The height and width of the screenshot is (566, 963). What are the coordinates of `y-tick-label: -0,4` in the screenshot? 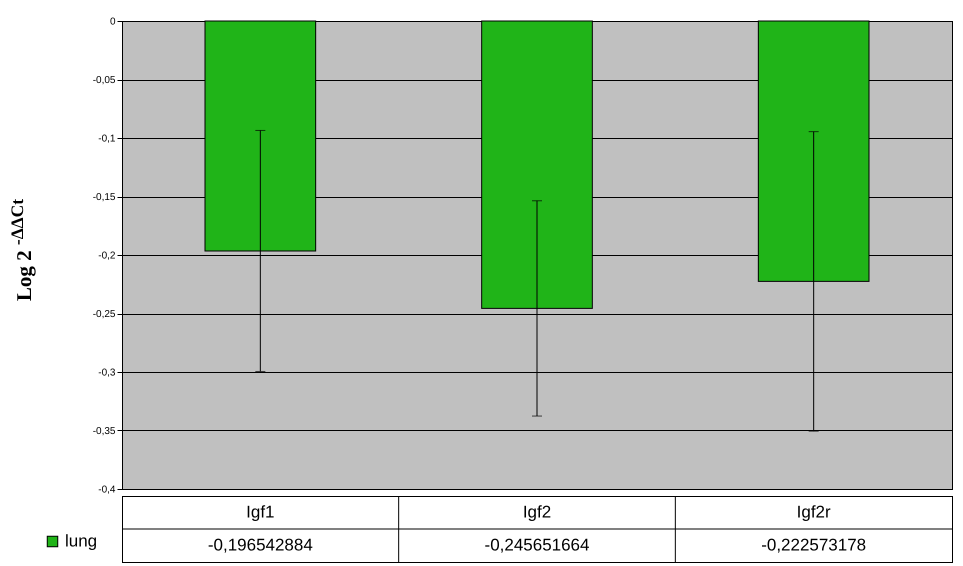 It's located at (107, 490).